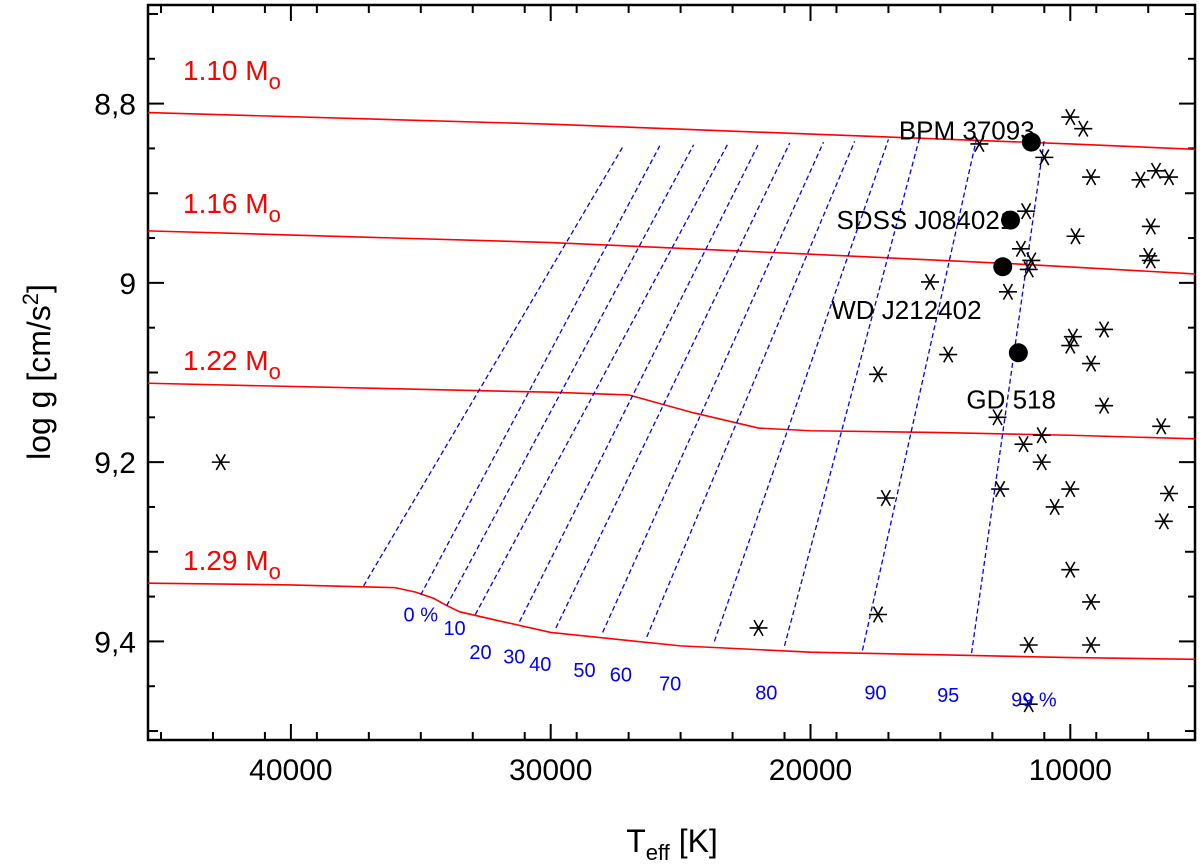 The height and width of the screenshot is (867, 1200). I want to click on x-tick-label: 20000, so click(810, 770).